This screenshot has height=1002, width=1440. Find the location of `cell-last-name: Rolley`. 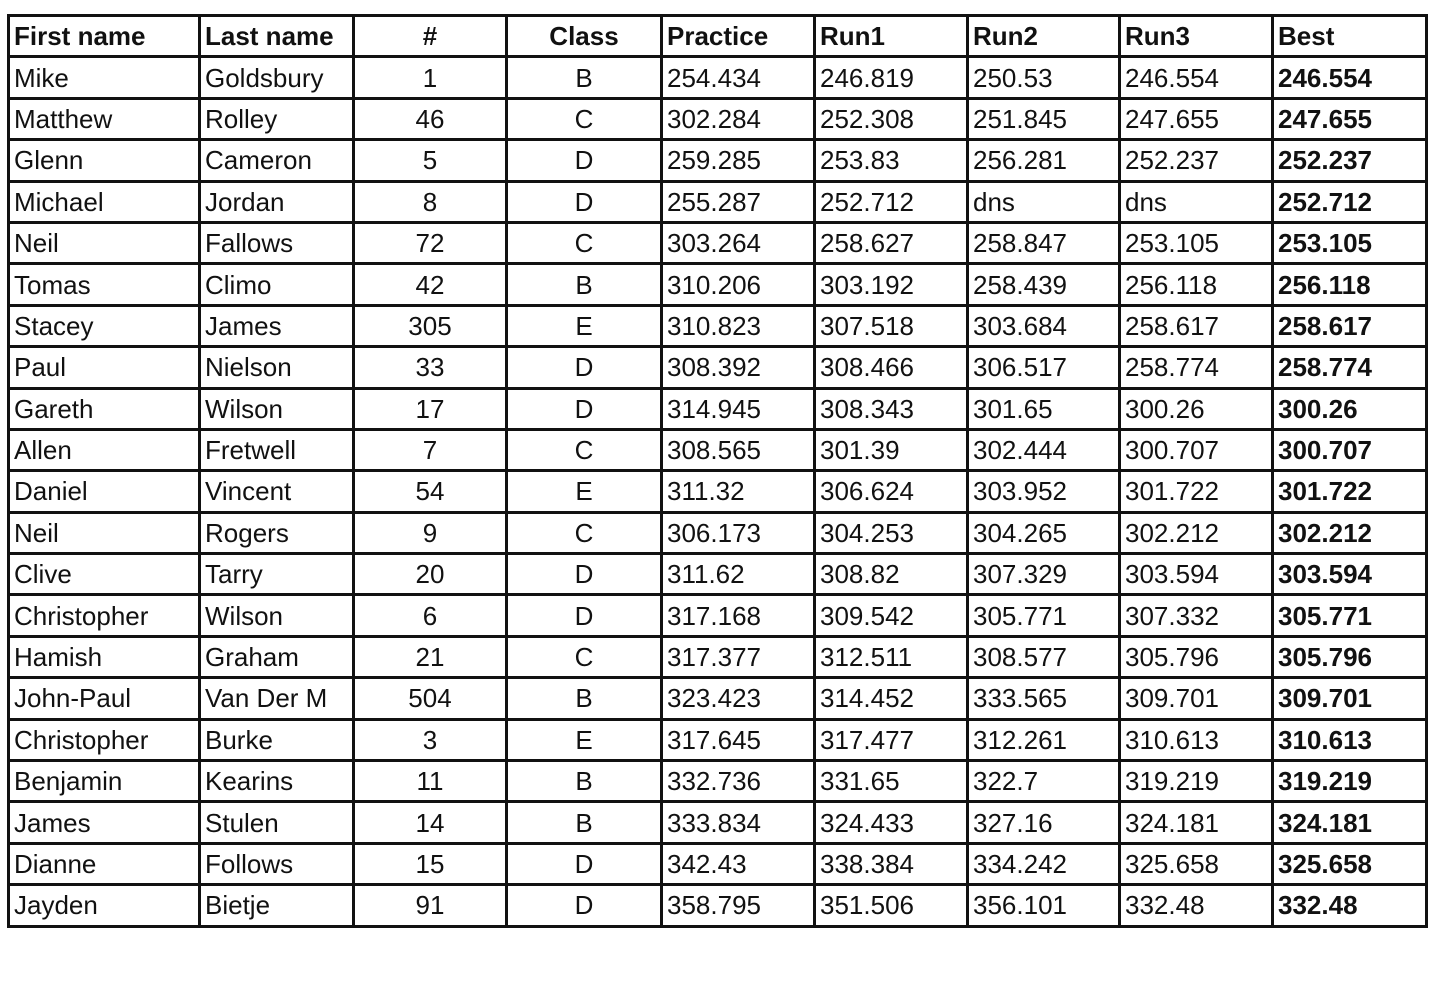

cell-last-name: Rolley is located at coordinates (276, 119).